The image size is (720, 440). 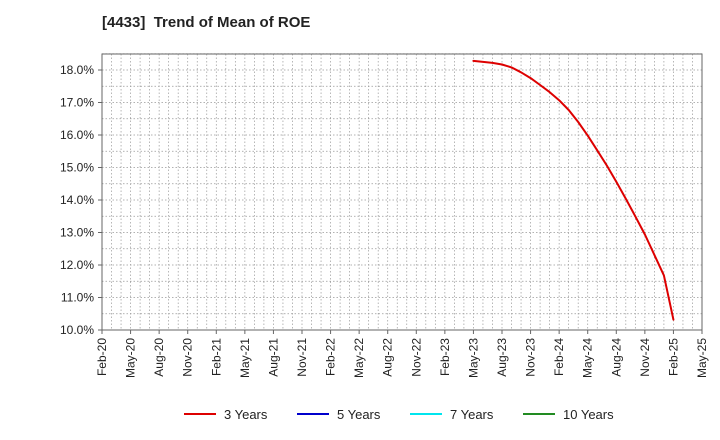 I want to click on legend-label: 5 Years, so click(x=359, y=414).